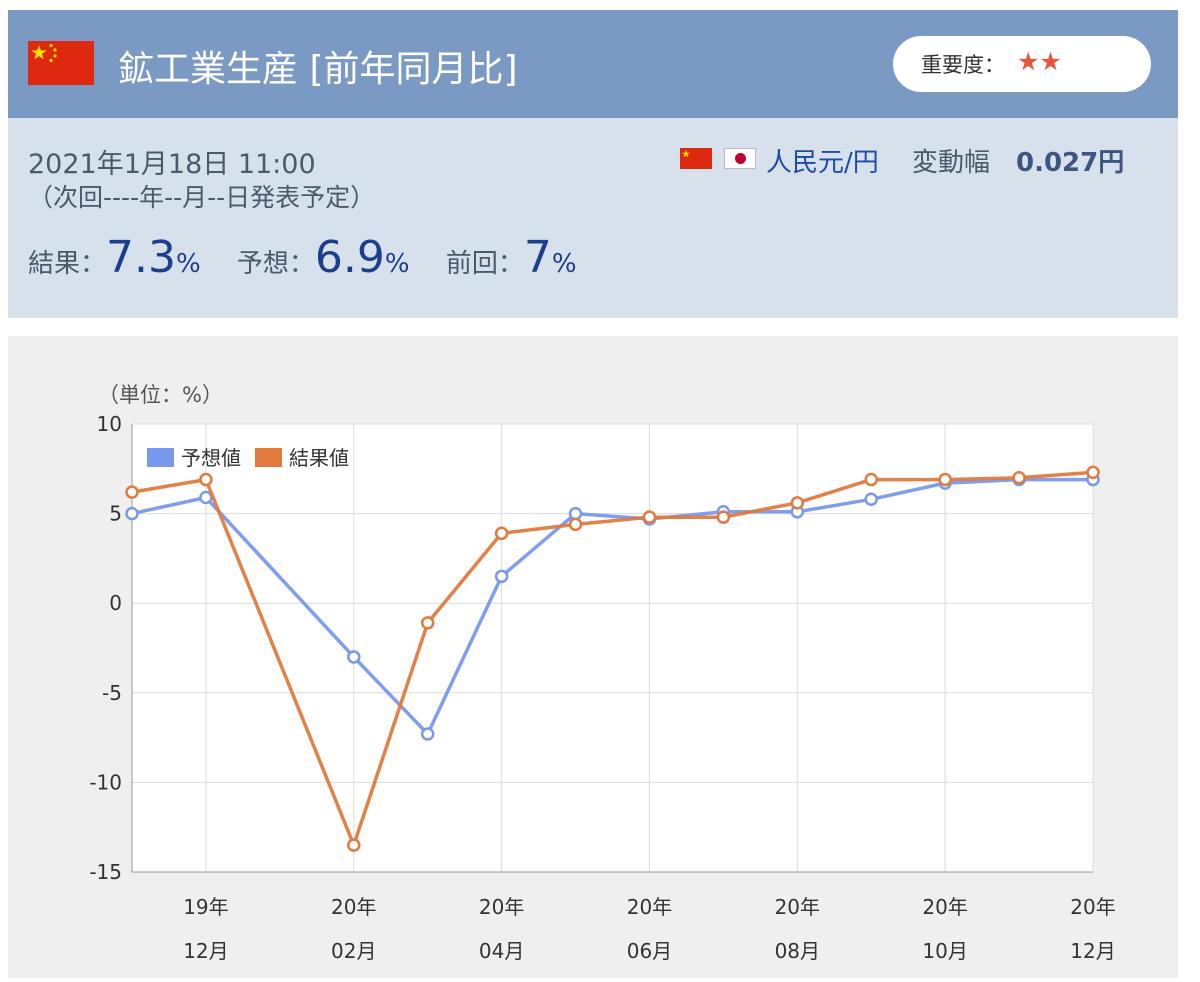 Image resolution: width=1200 pixels, height=982 pixels. Describe the element at coordinates (115, 514) in the screenshot. I see `y-tick-label: 5` at that location.